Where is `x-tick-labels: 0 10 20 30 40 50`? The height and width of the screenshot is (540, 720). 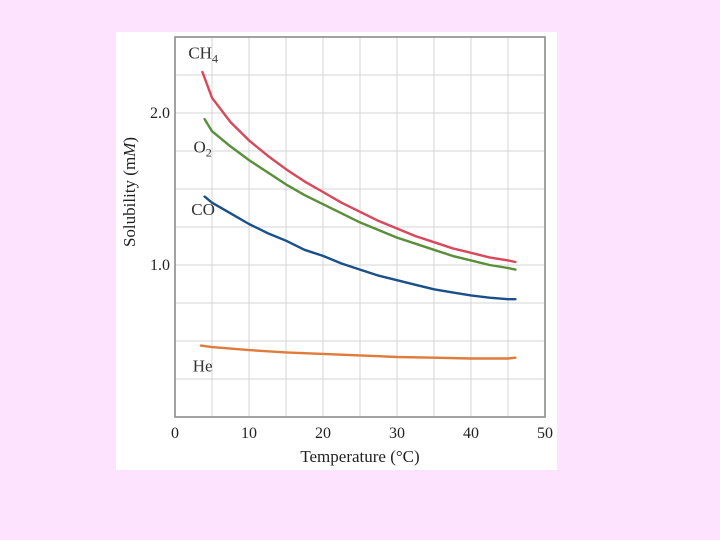
x-tick-labels: 0 10 20 30 40 50 is located at coordinates (362, 433).